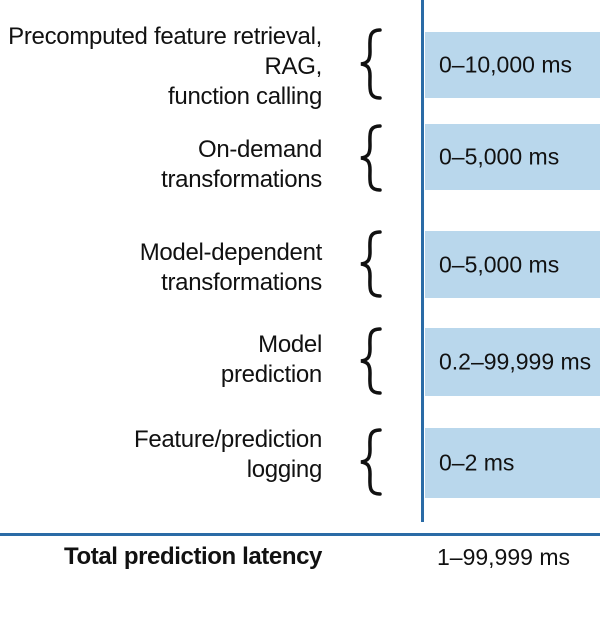 Image resolution: width=600 pixels, height=635 pixels. I want to click on latency-bar-on-demand: 0–5,000 ms, so click(512, 157).